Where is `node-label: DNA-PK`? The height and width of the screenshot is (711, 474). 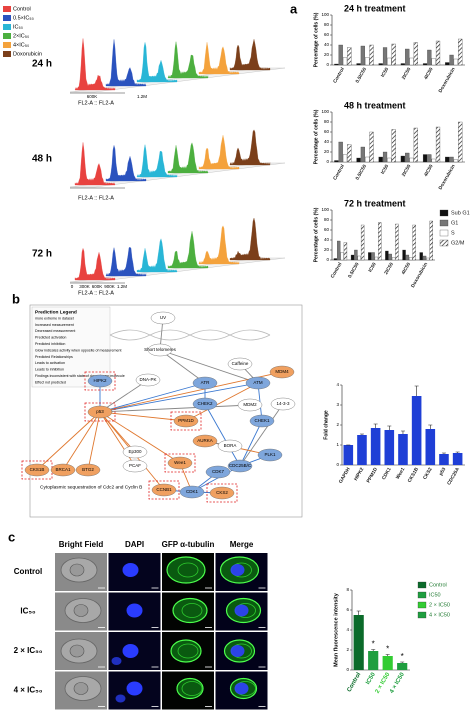 node-label: DNA-PK is located at coordinates (147, 379).